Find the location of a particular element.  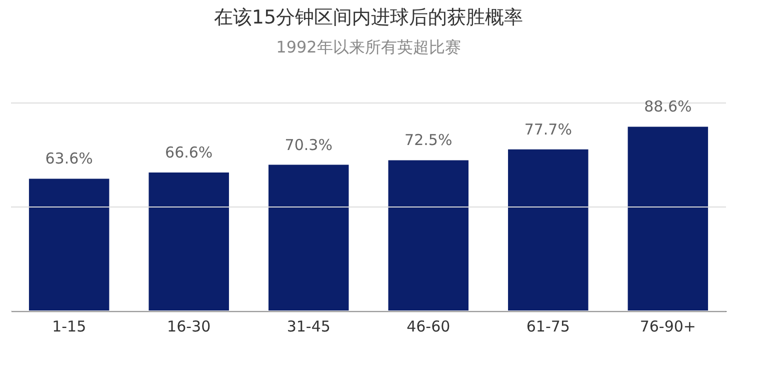

x-tick-label: 46-60 is located at coordinates (428, 327).